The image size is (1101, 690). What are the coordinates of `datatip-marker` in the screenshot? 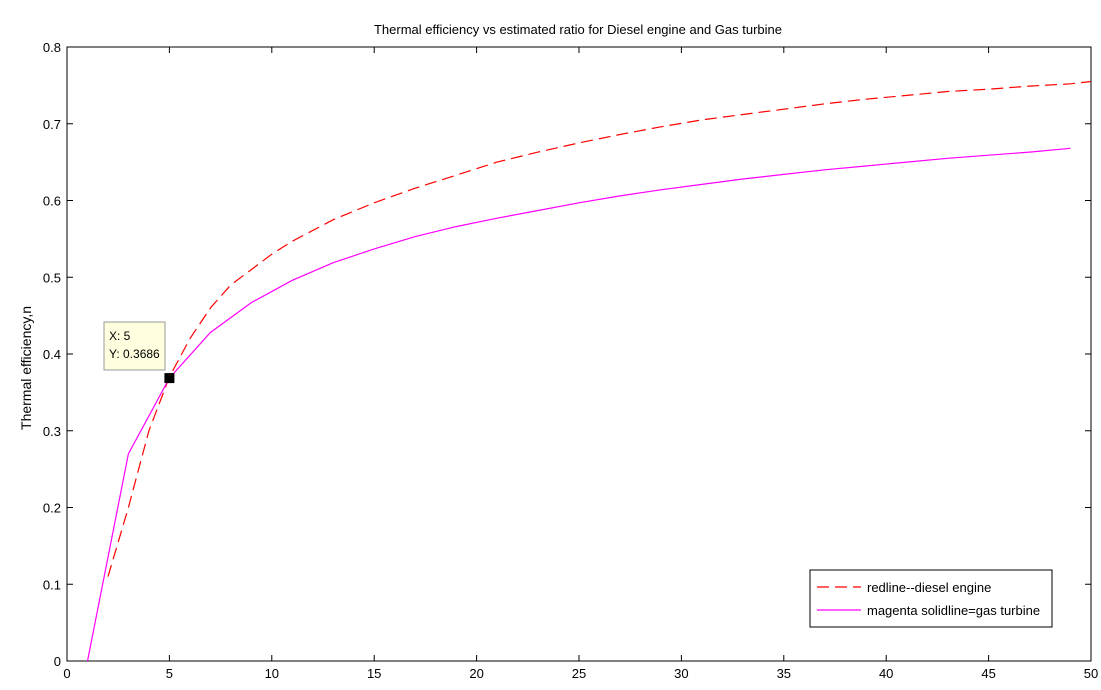 It's located at (169, 378).